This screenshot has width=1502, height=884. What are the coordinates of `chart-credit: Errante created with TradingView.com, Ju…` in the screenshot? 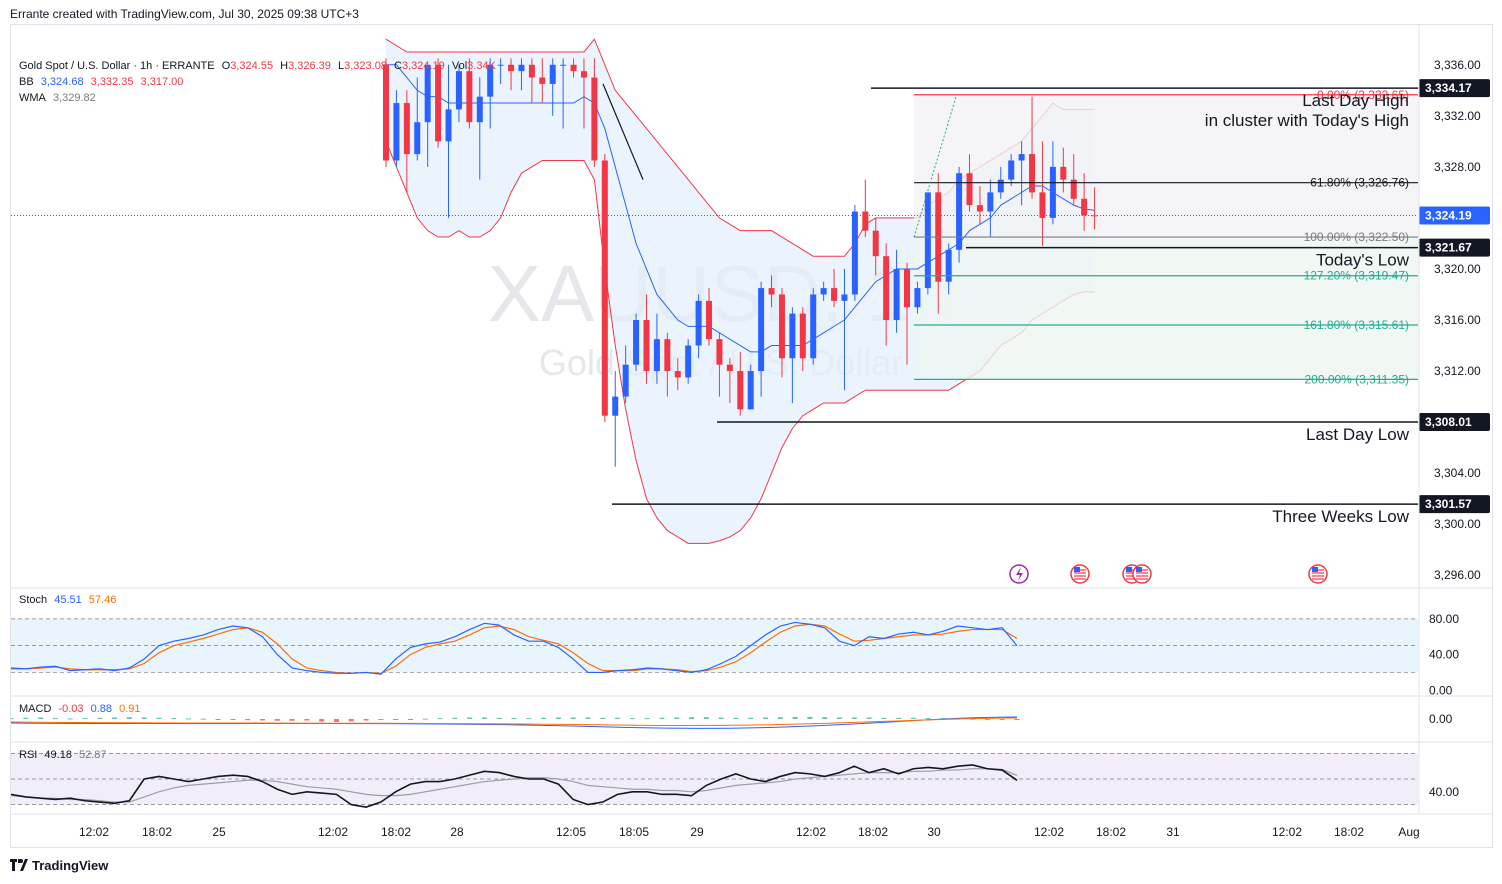 It's located at (184, 14).